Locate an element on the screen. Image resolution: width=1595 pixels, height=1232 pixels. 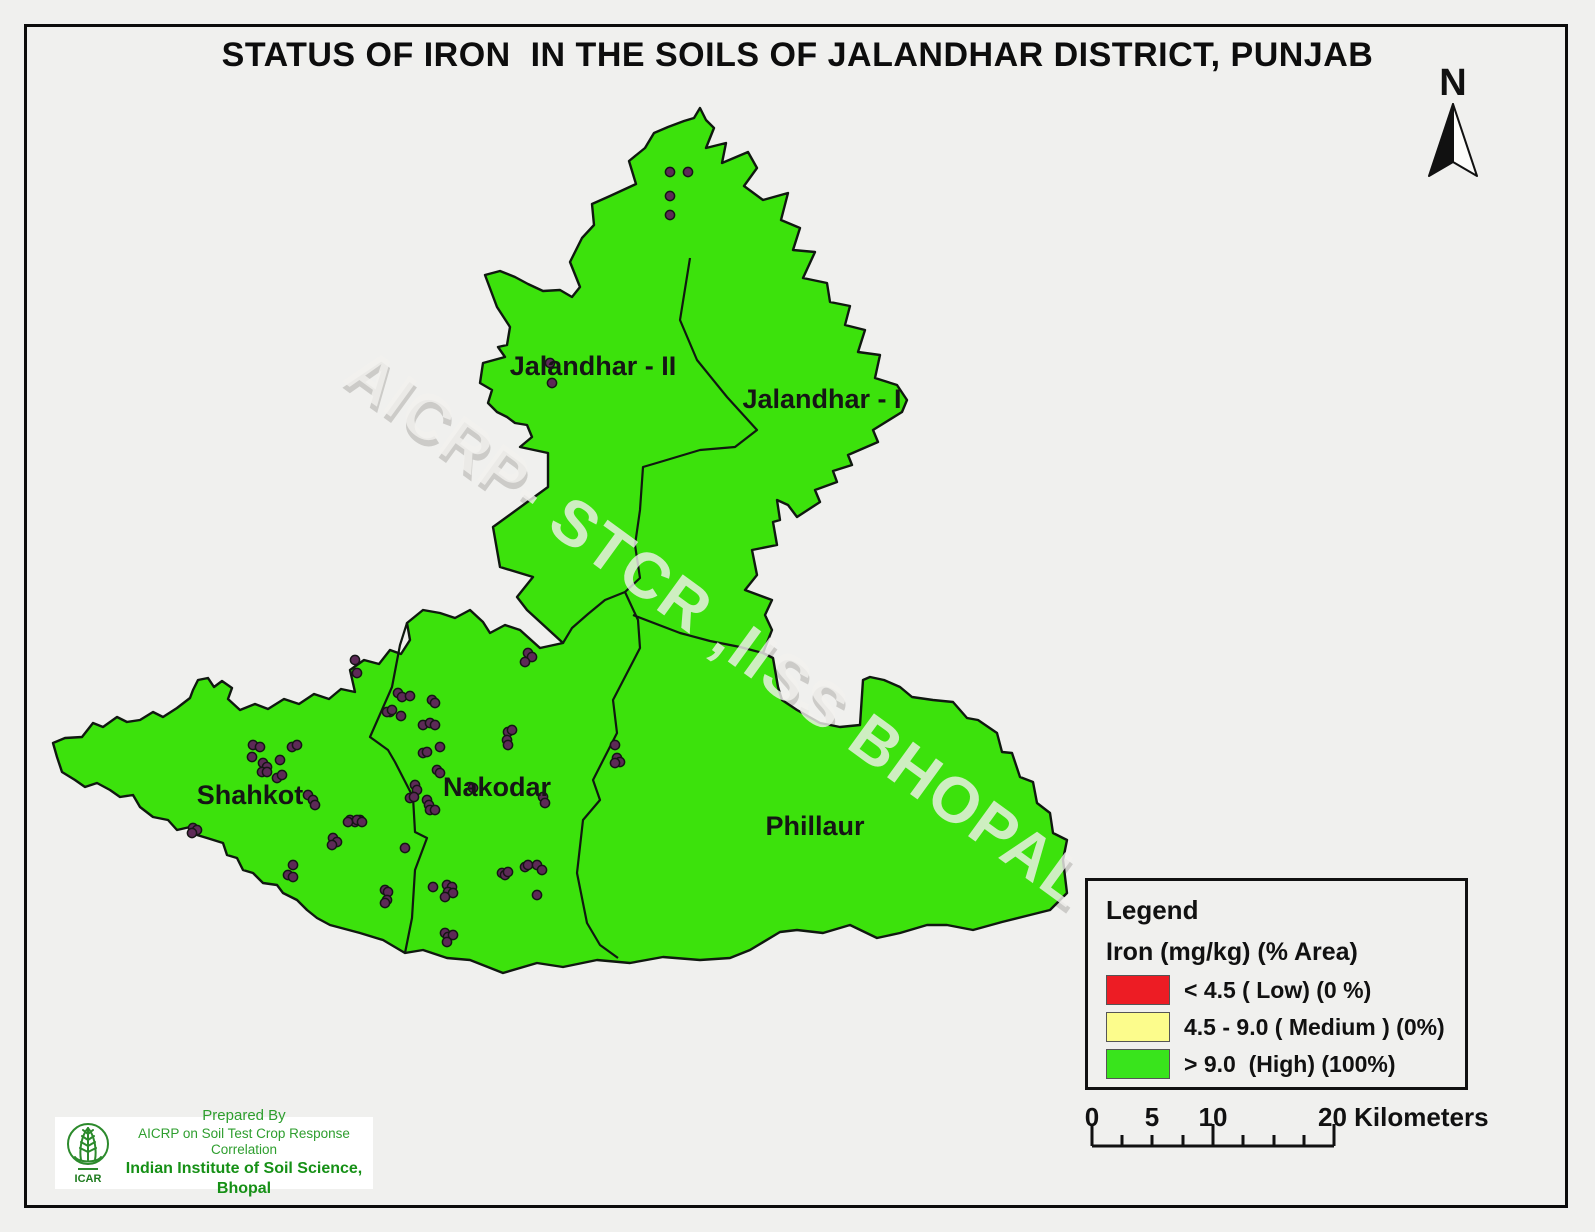
legend-label-low: < 4.5 ( Low) (0 %) is located at coordinates (1278, 989).